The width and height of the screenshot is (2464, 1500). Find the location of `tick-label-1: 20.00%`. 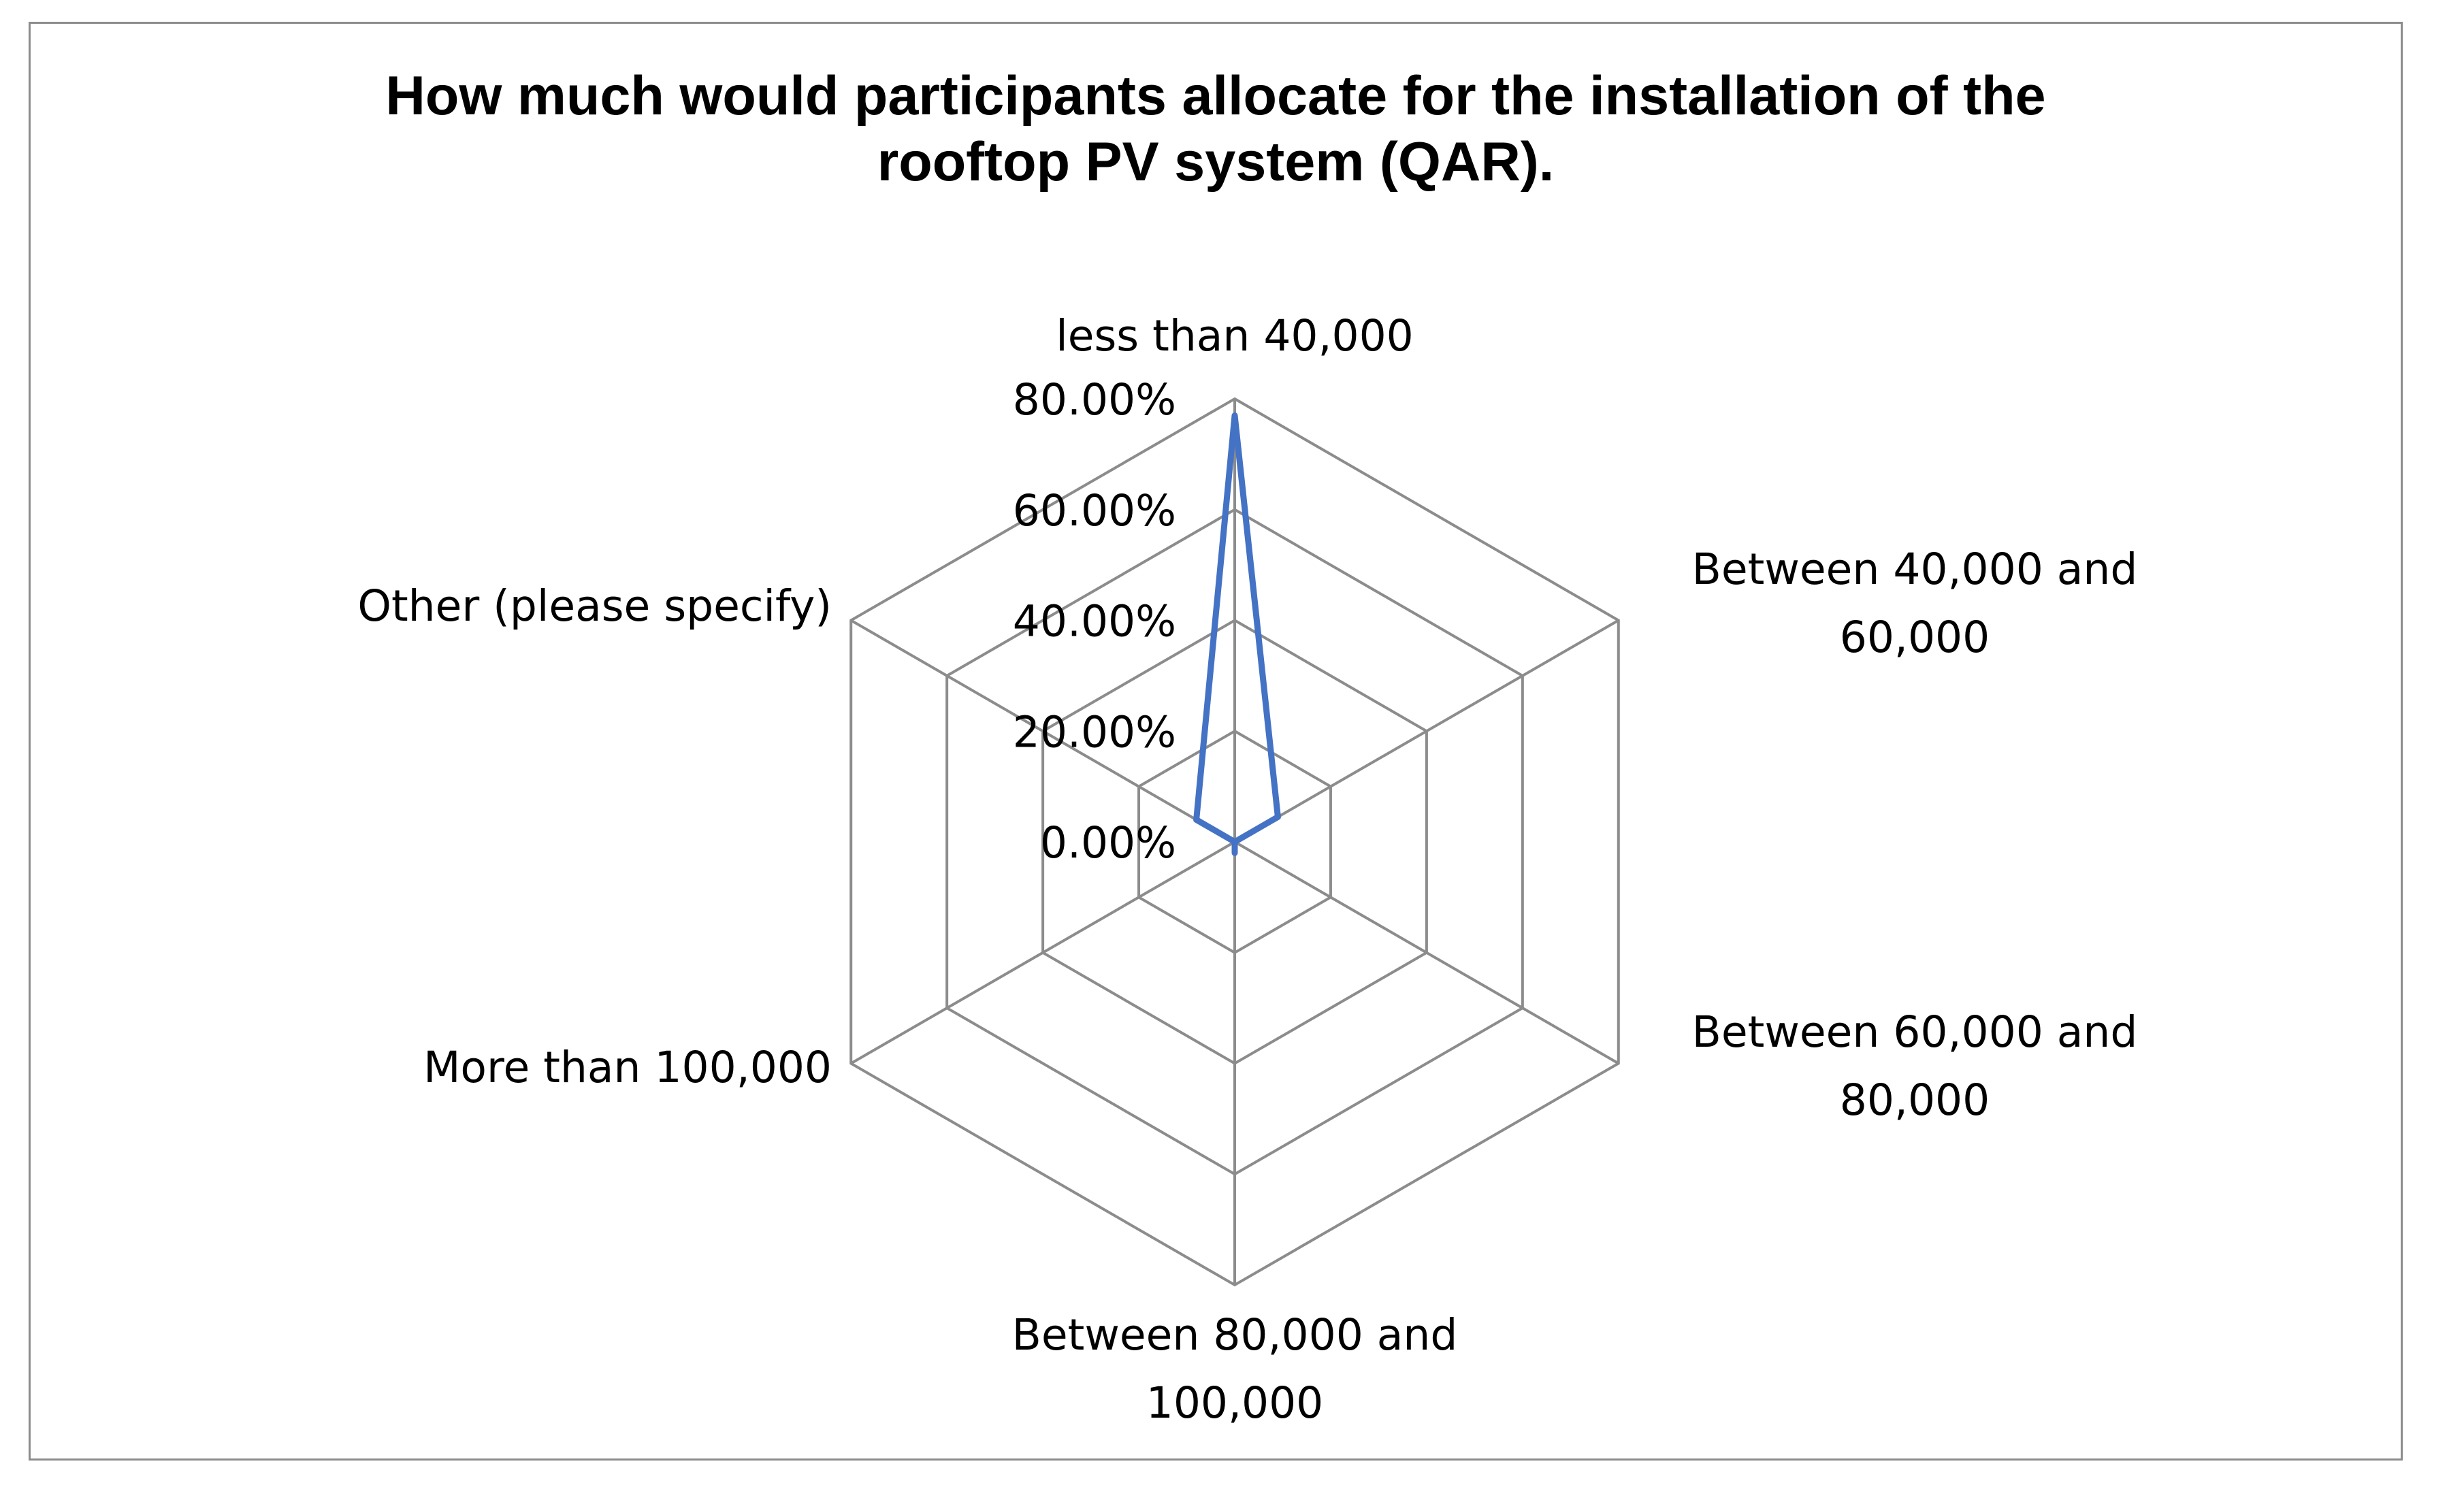

tick-label-1: 20.00% is located at coordinates (1094, 732).